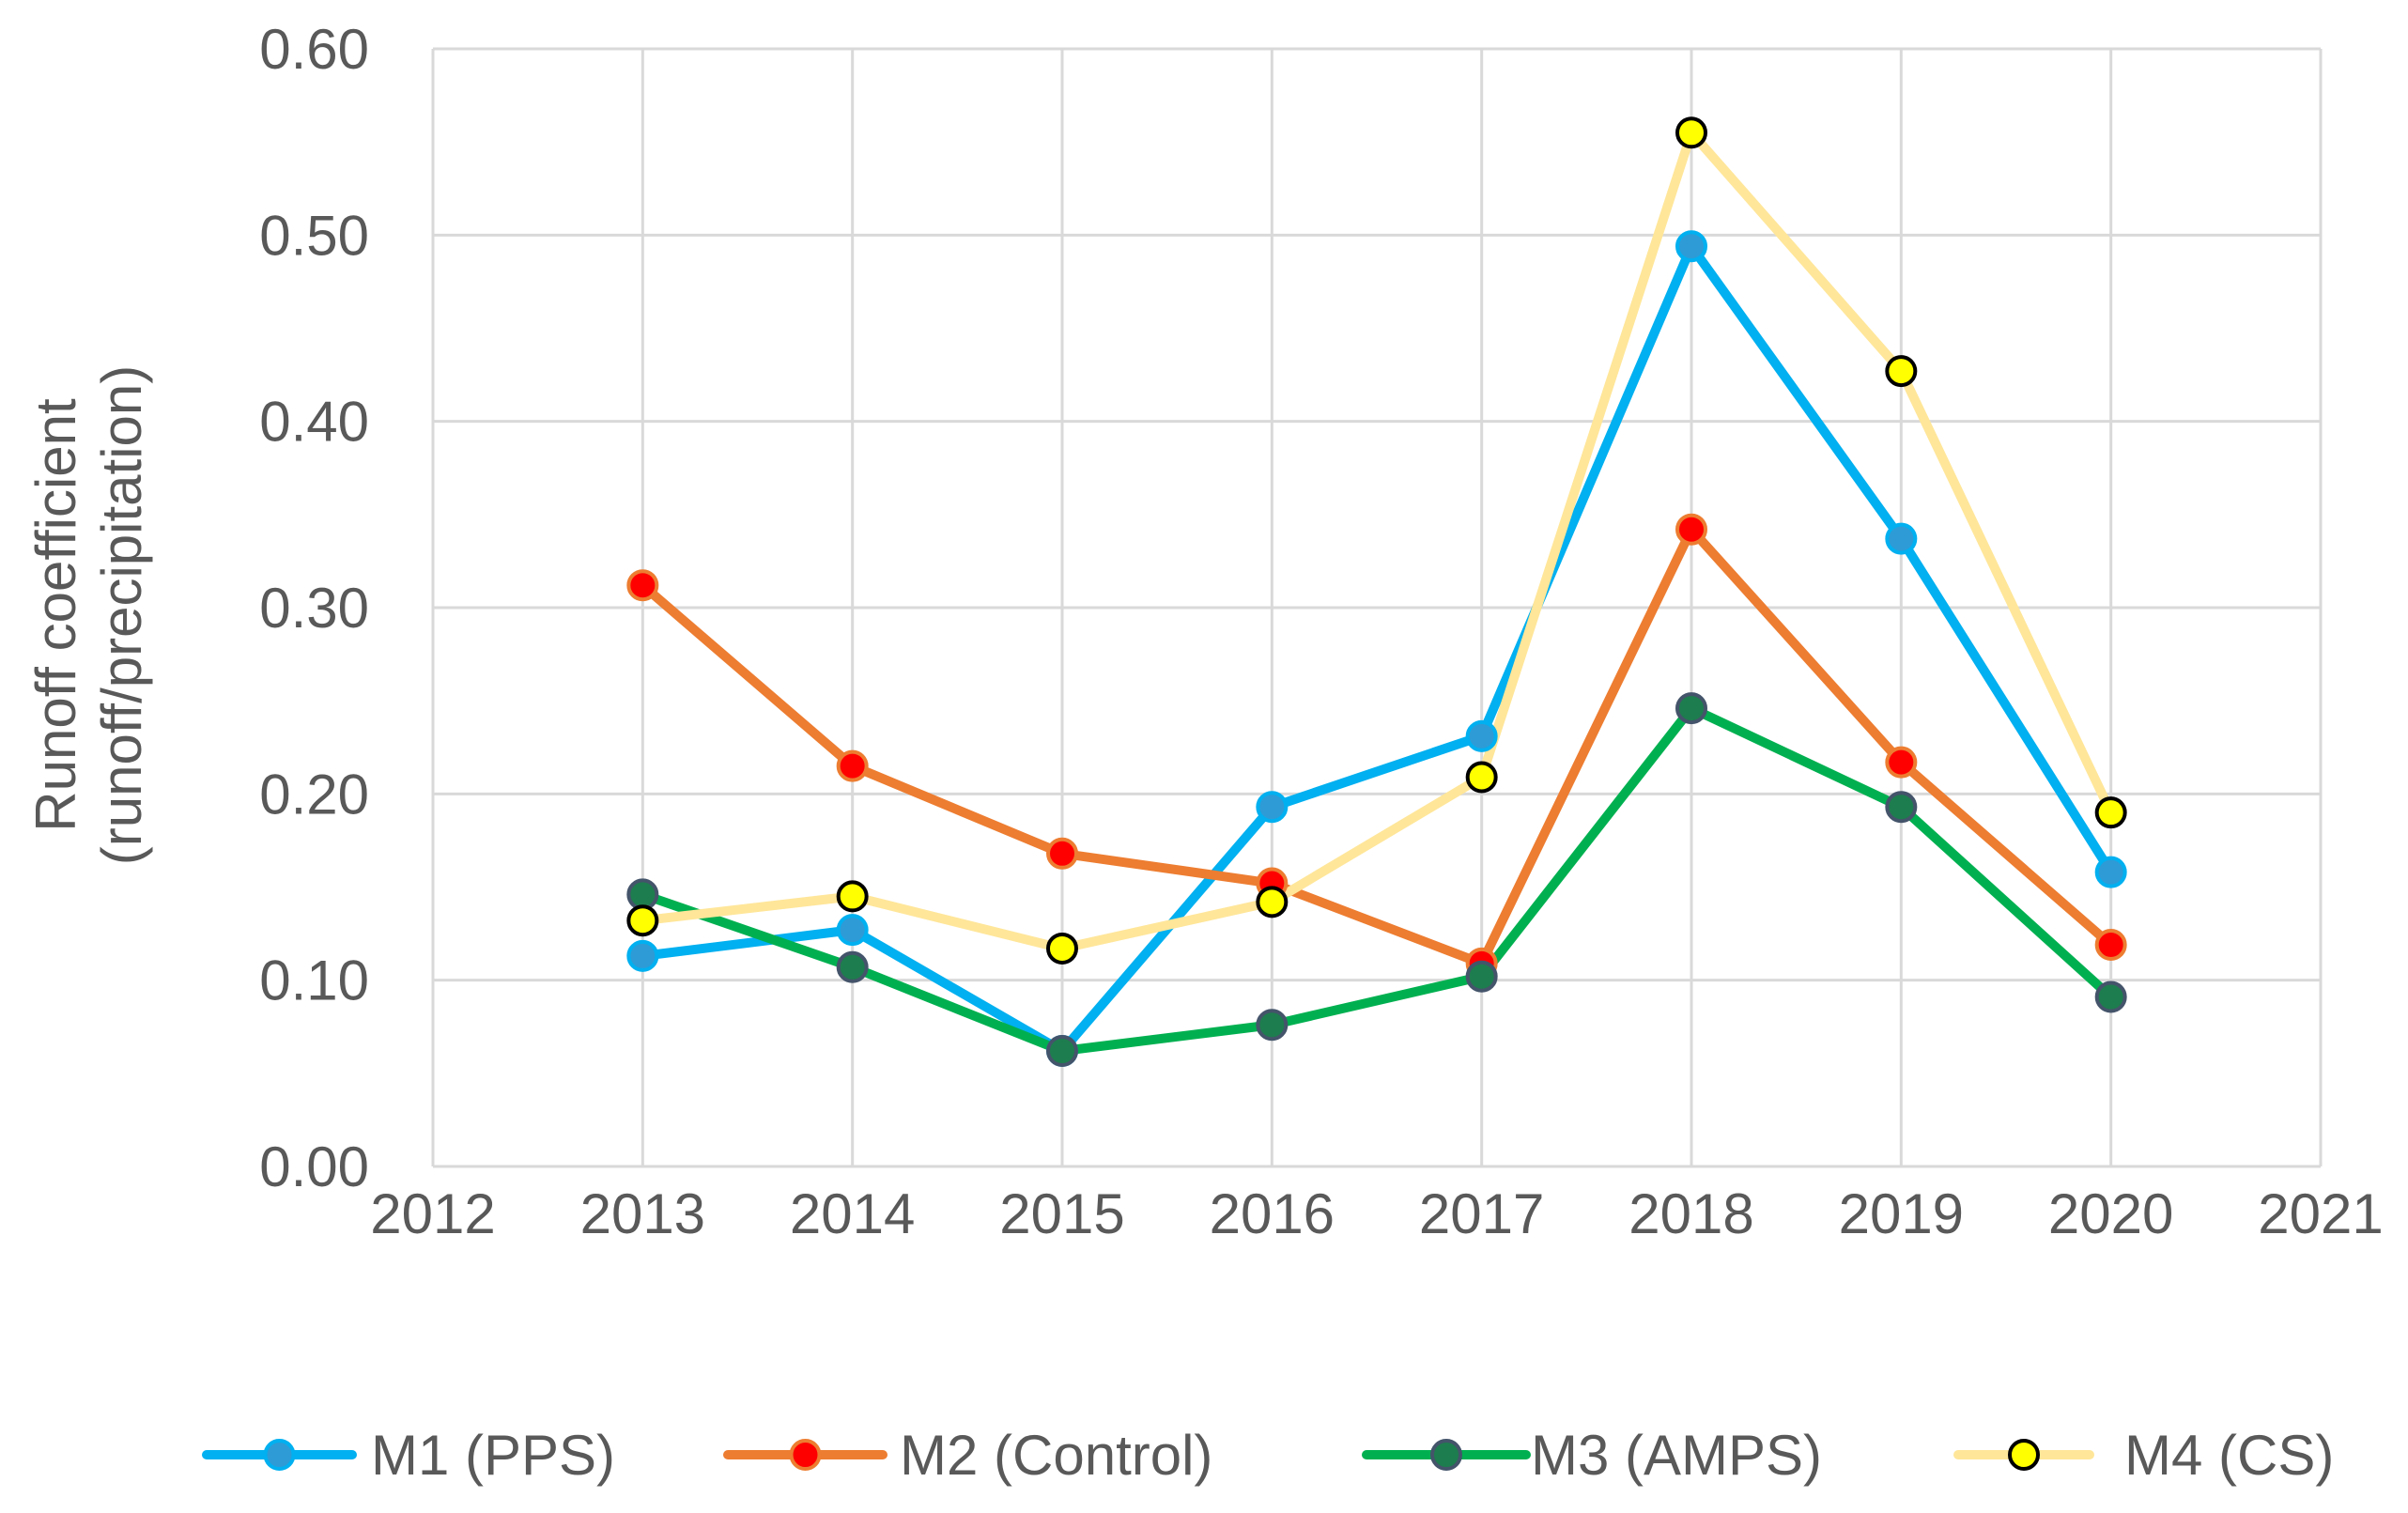 The image size is (2408, 1513). Describe the element at coordinates (314, 49) in the screenshot. I see `y-tick-label: 0.60` at that location.